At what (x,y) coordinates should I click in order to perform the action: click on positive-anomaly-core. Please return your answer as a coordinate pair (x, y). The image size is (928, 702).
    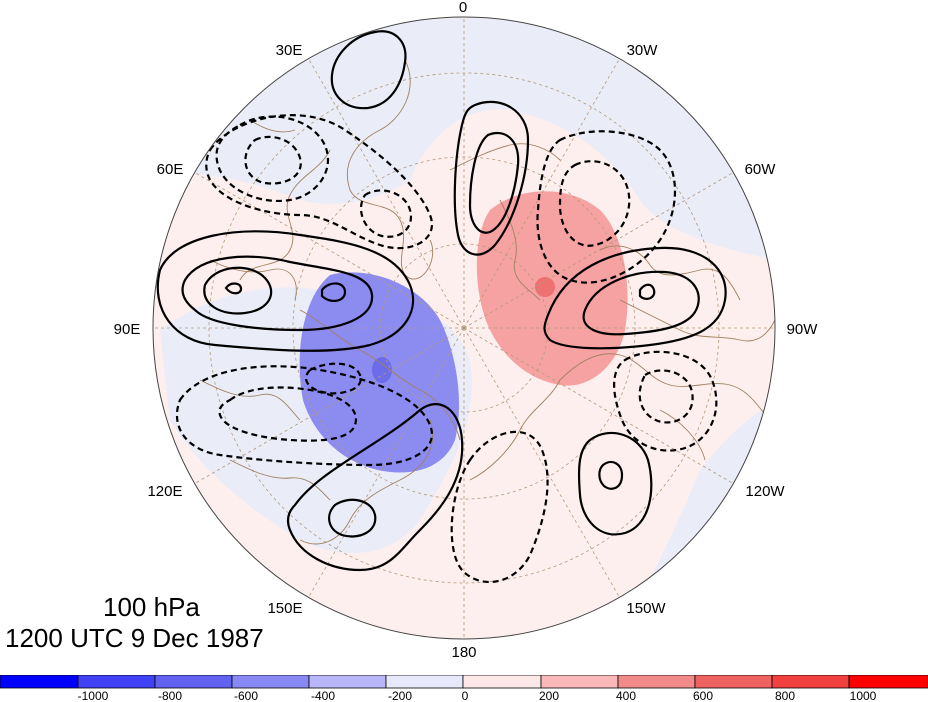
    Looking at the image, I should click on (545, 287).